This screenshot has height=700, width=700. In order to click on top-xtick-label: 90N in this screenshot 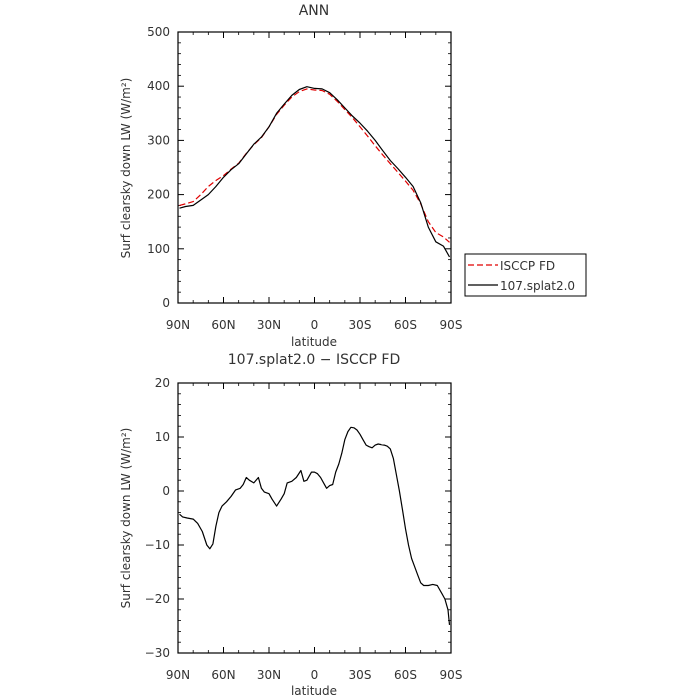, I will do `click(178, 325)`.